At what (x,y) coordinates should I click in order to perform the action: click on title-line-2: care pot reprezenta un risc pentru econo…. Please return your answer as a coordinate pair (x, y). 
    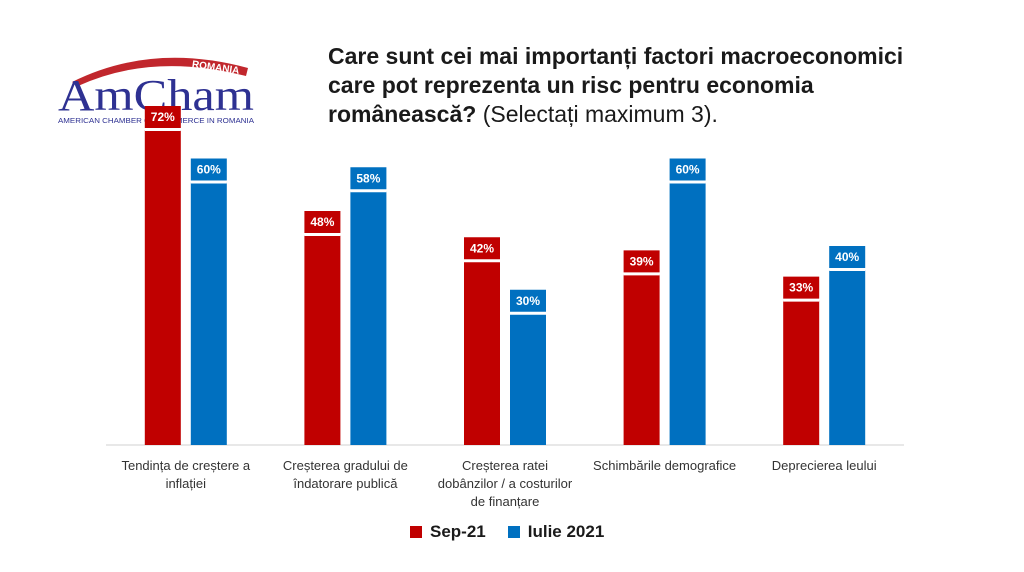
    Looking at the image, I should click on (571, 85).